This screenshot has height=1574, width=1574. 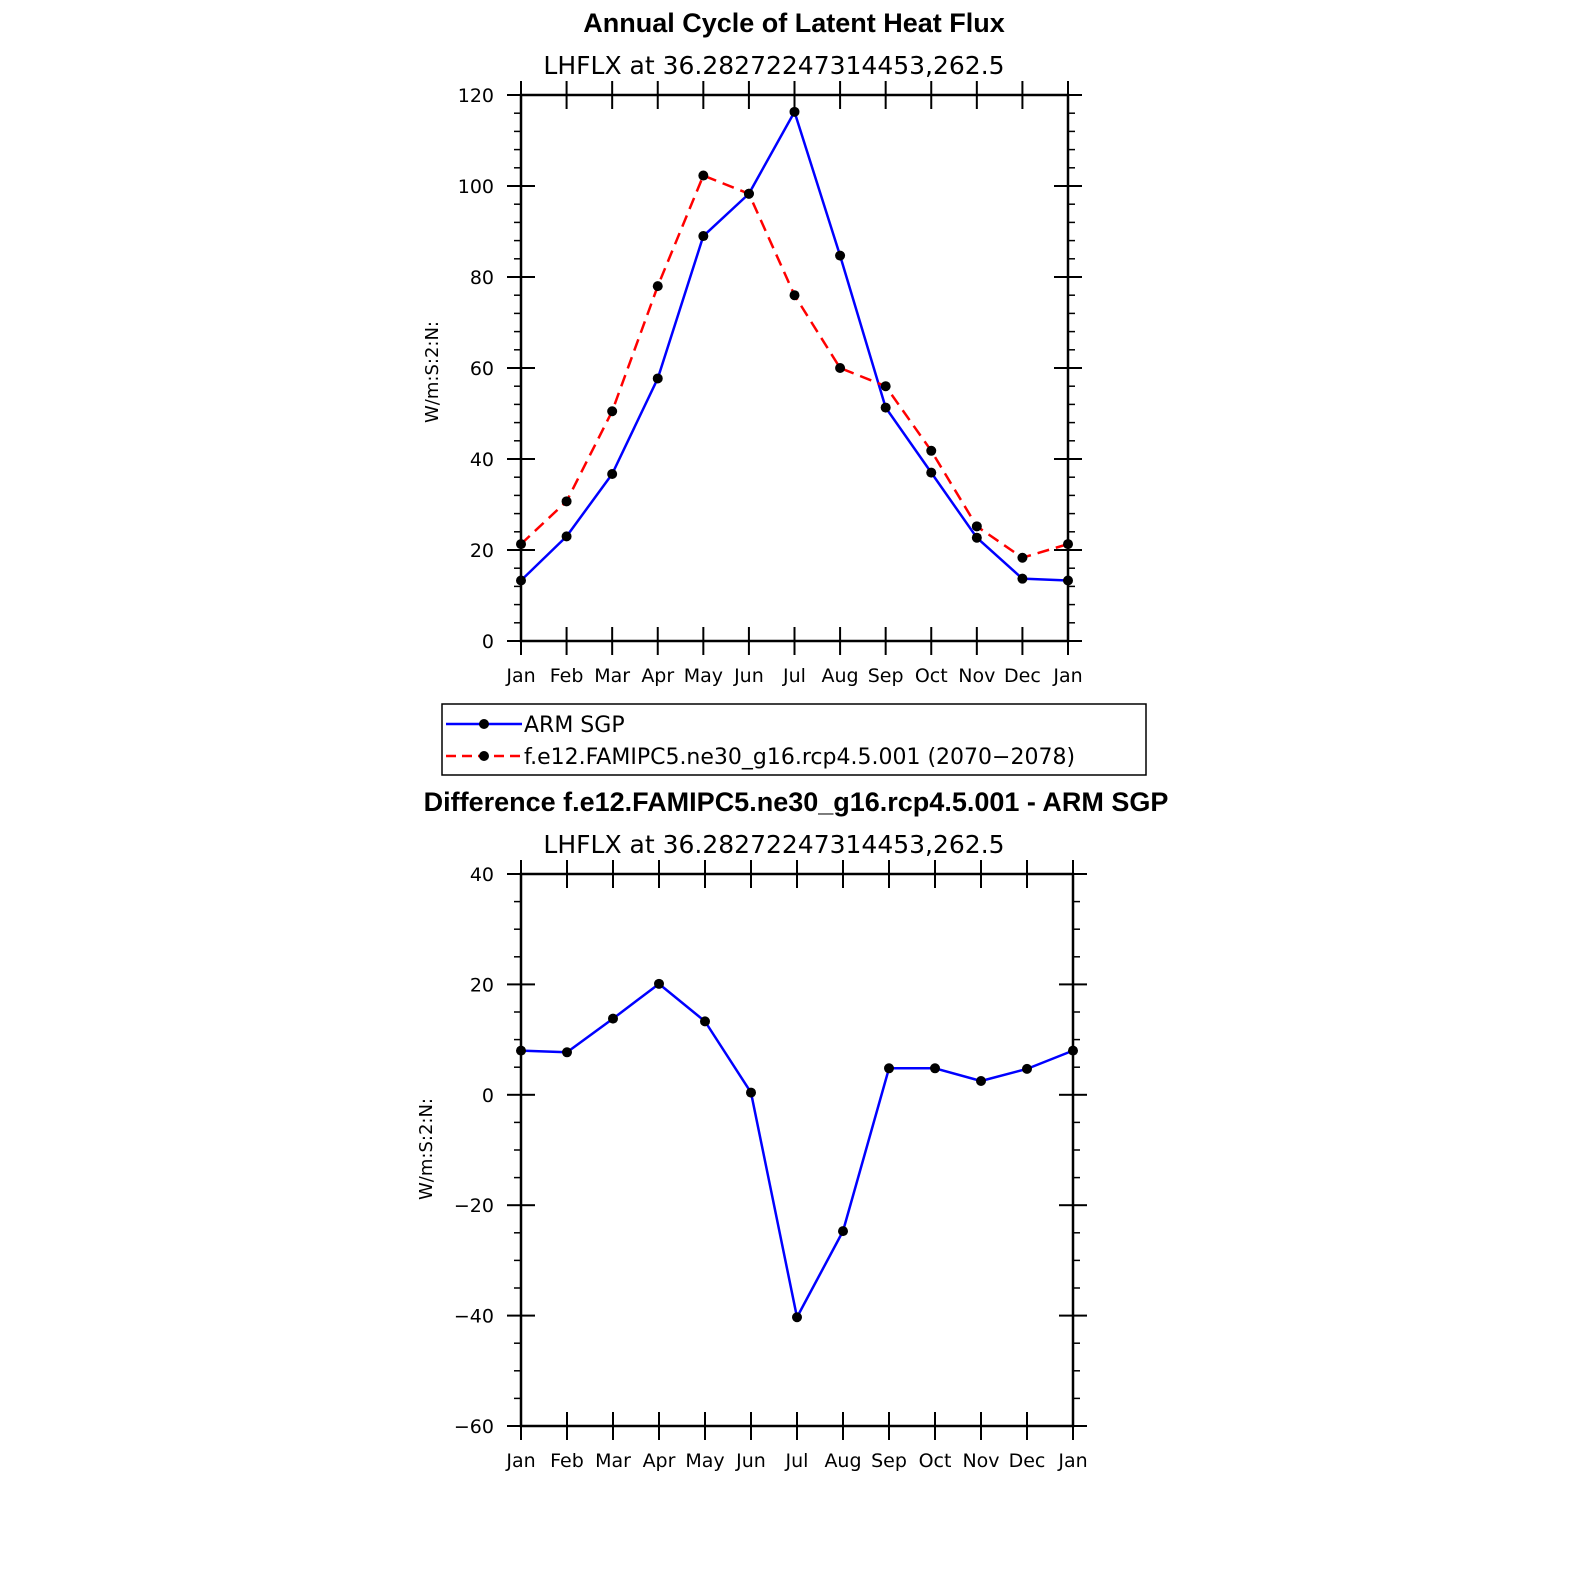 I want to click on y-tick-label: 120, so click(x=476, y=96).